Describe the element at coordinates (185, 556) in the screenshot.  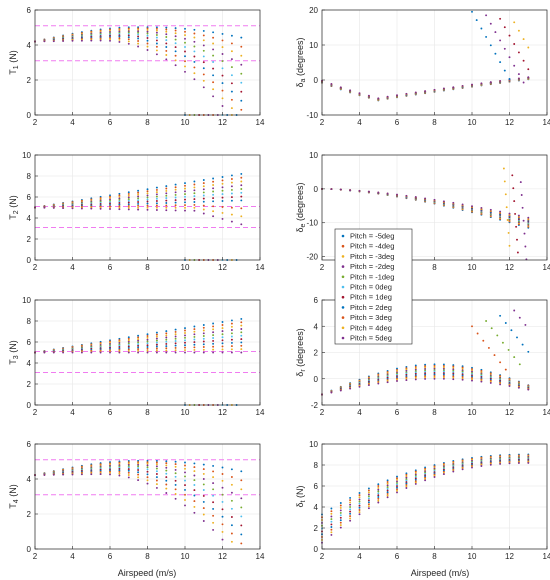
I see `x-tick-label: 10` at that location.